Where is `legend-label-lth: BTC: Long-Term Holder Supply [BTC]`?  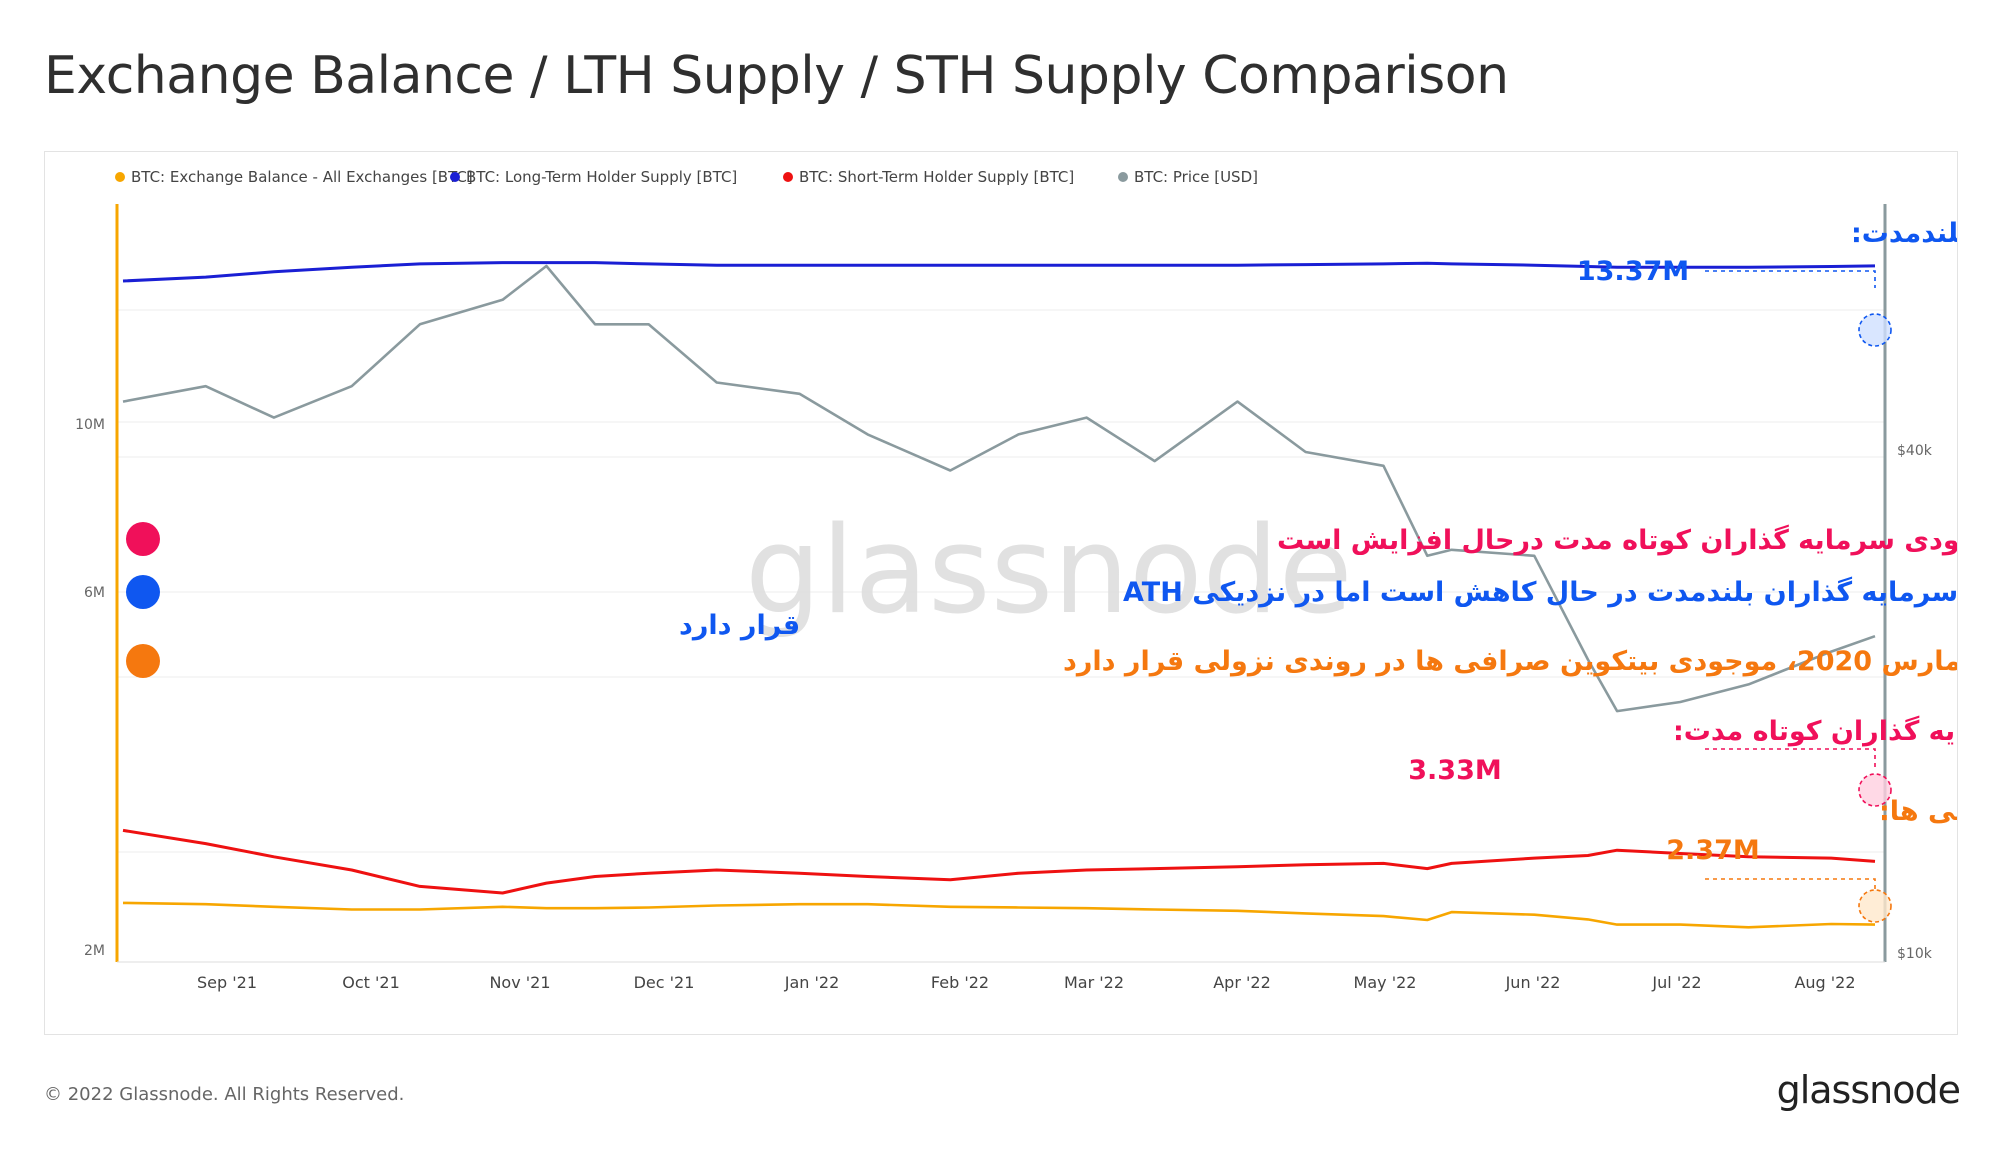 legend-label-lth: BTC: Long-Term Holder Supply [BTC] is located at coordinates (601, 177).